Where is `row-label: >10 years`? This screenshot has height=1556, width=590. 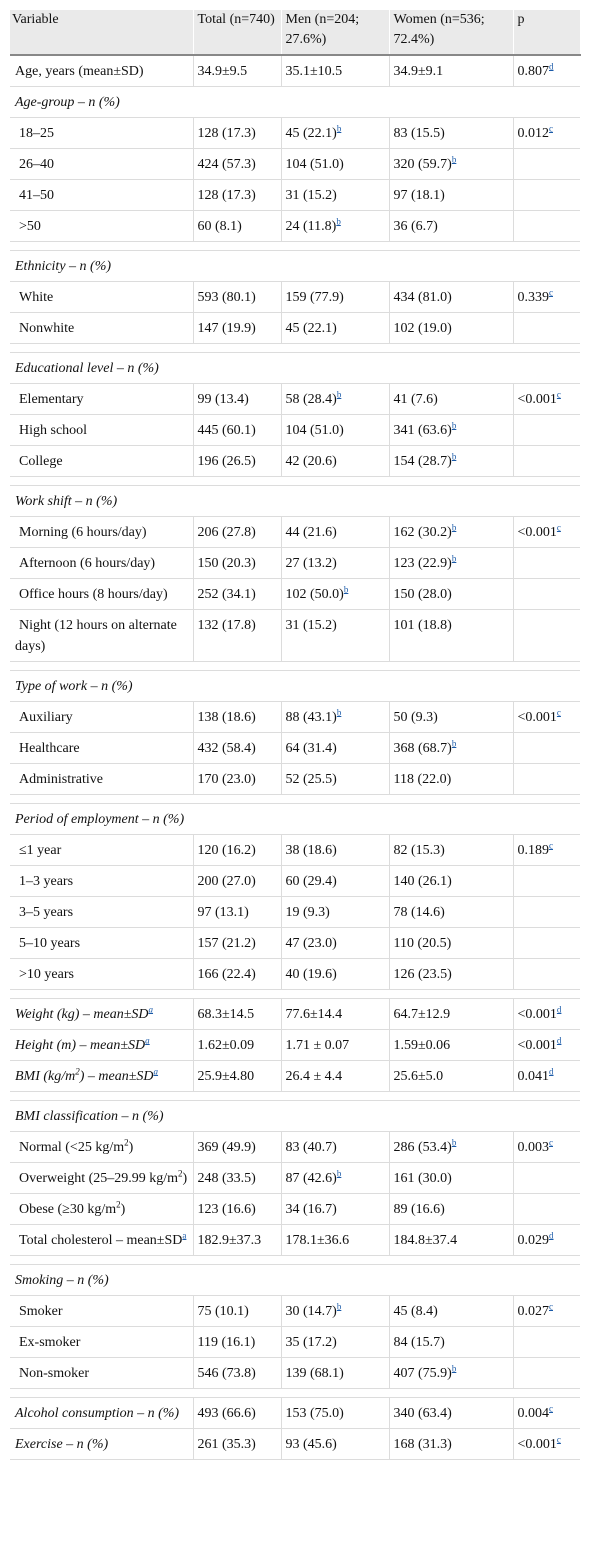 row-label: >10 years is located at coordinates (102, 974).